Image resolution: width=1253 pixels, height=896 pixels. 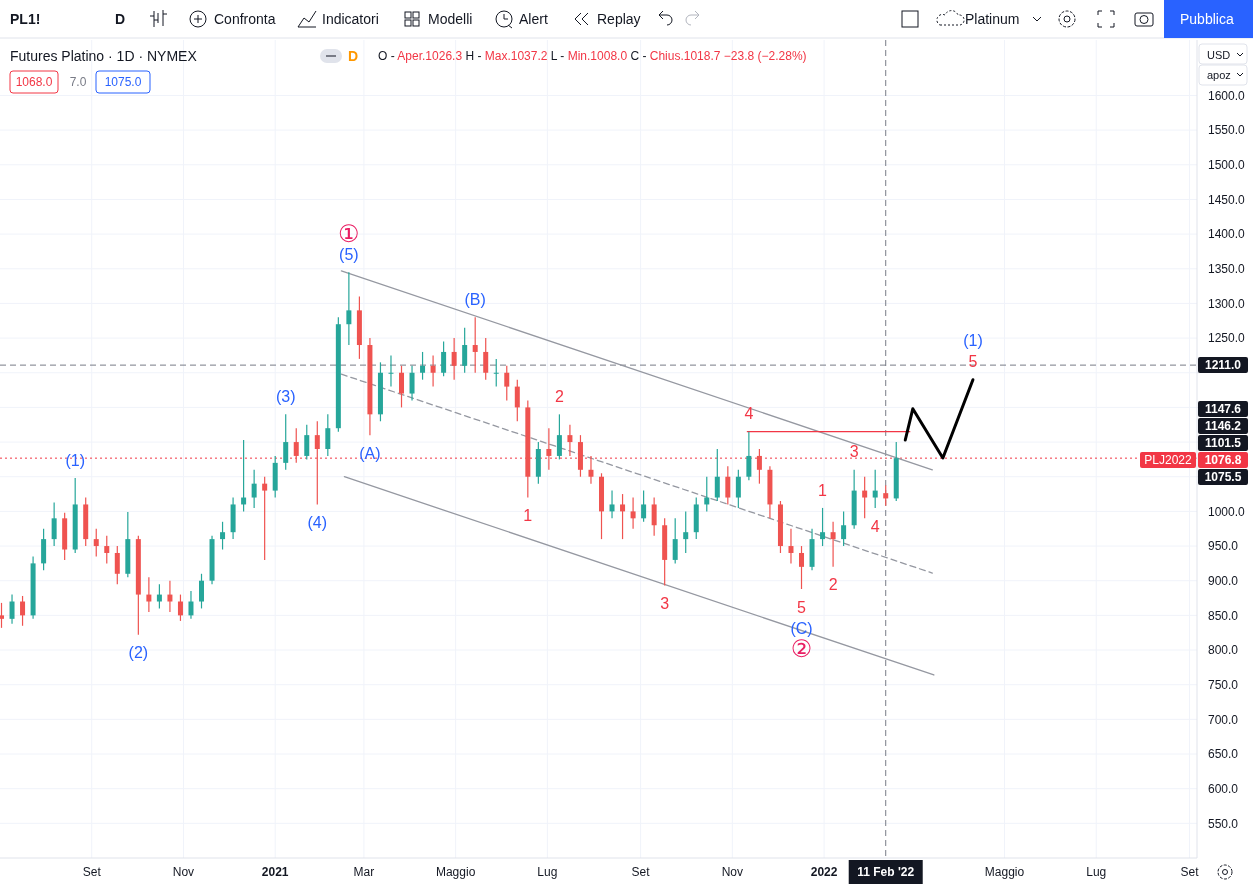 I want to click on annotation: 1068.0, so click(x=34, y=82).